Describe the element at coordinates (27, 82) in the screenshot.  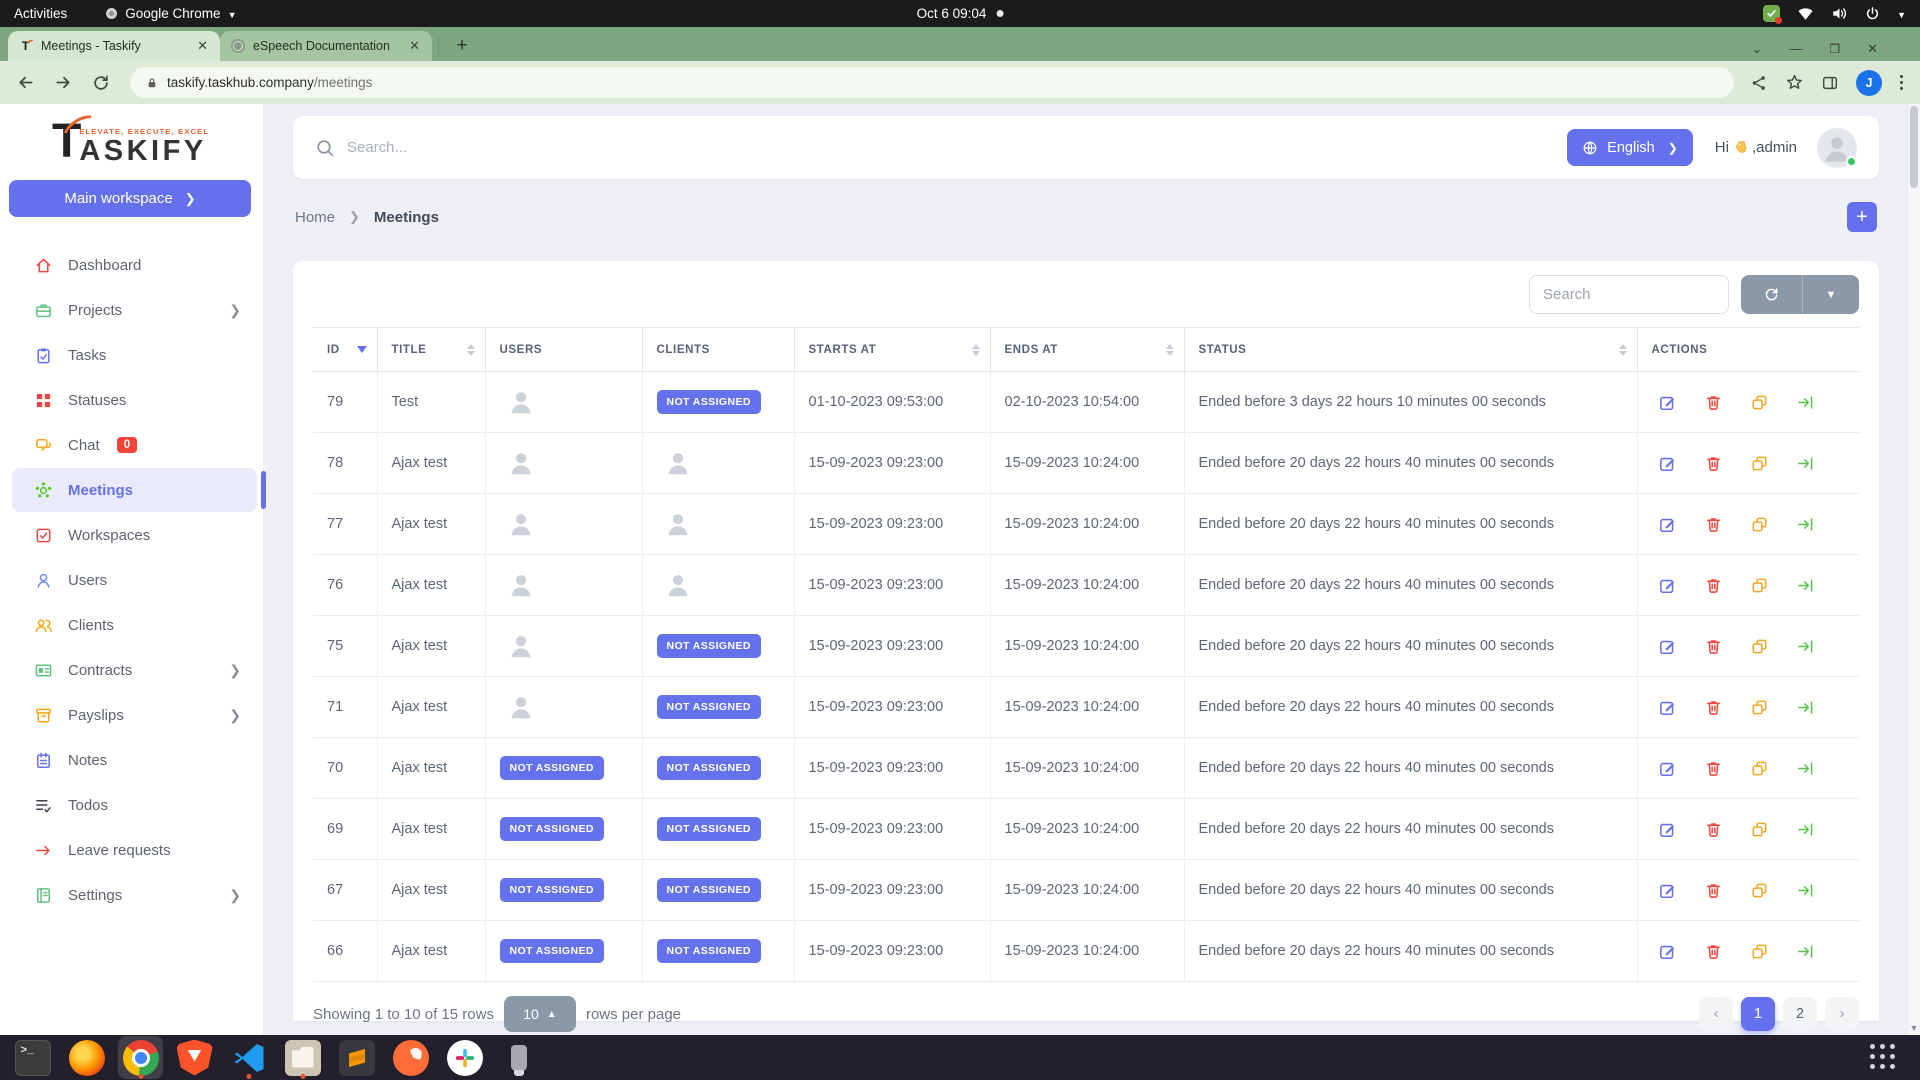
I see `back-button` at that location.